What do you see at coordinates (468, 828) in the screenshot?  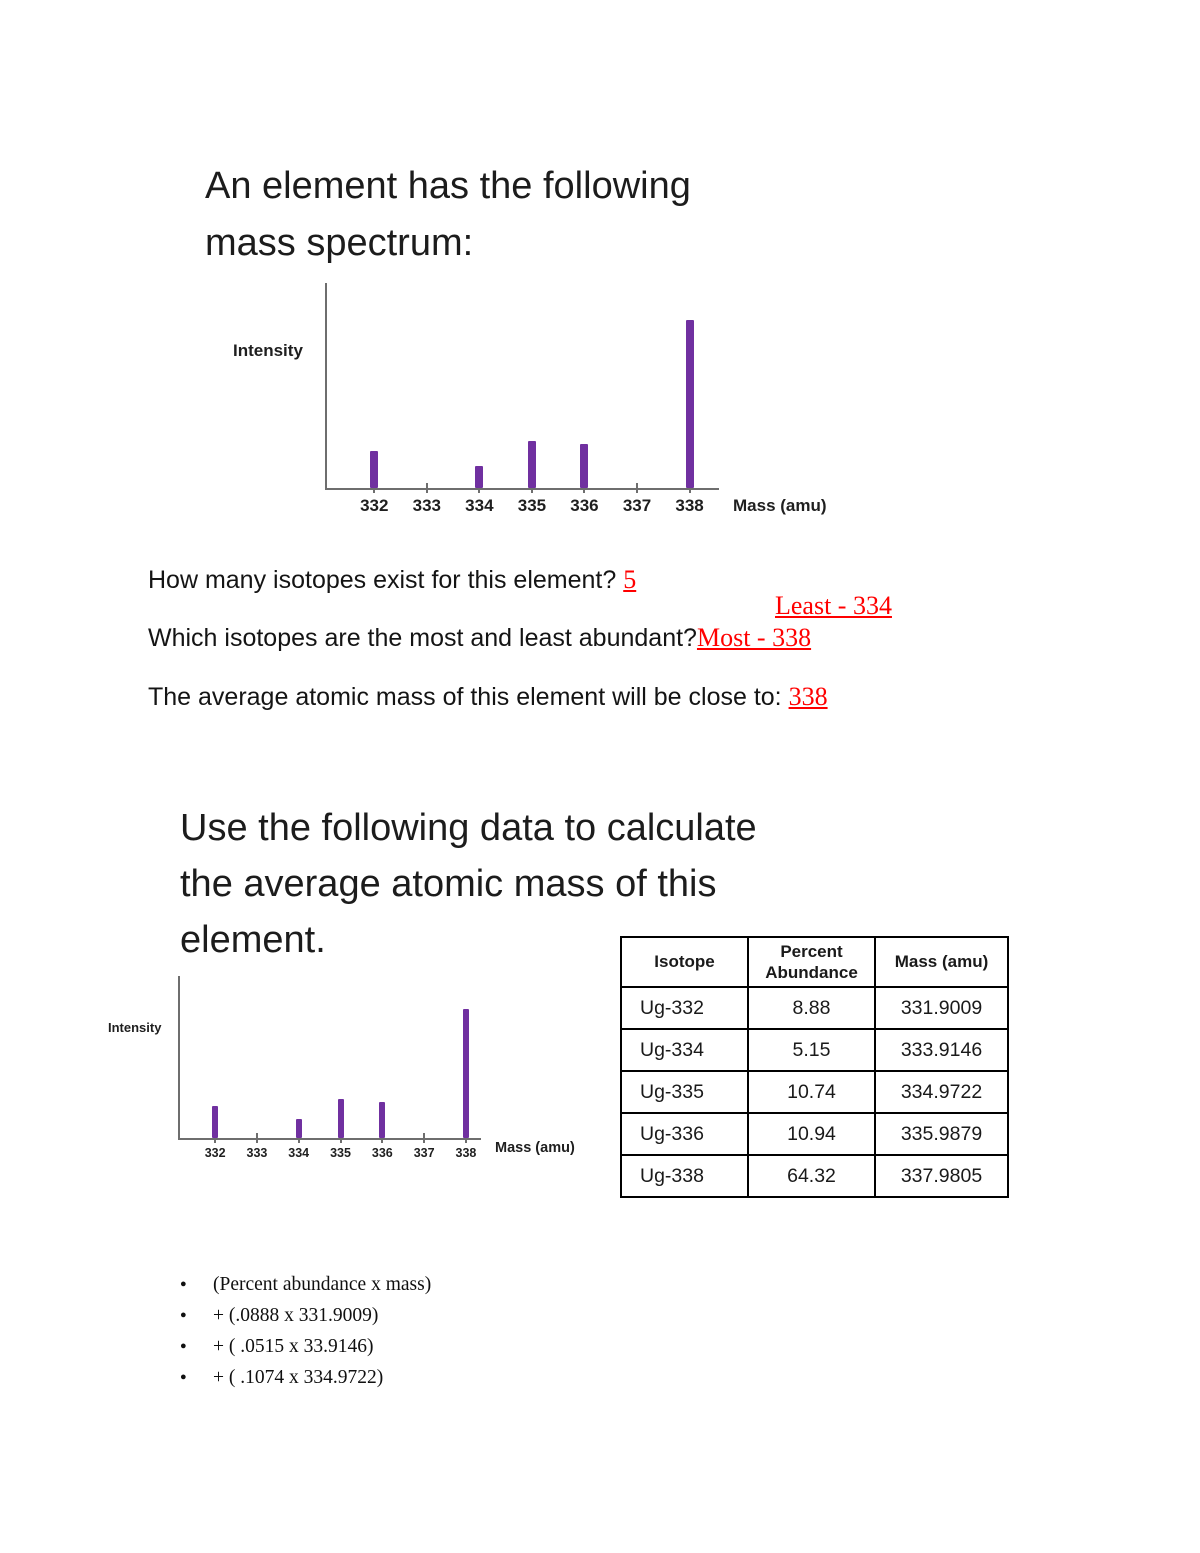 I see `section2-title-line1: Use the following data to calculate` at bounding box center [468, 828].